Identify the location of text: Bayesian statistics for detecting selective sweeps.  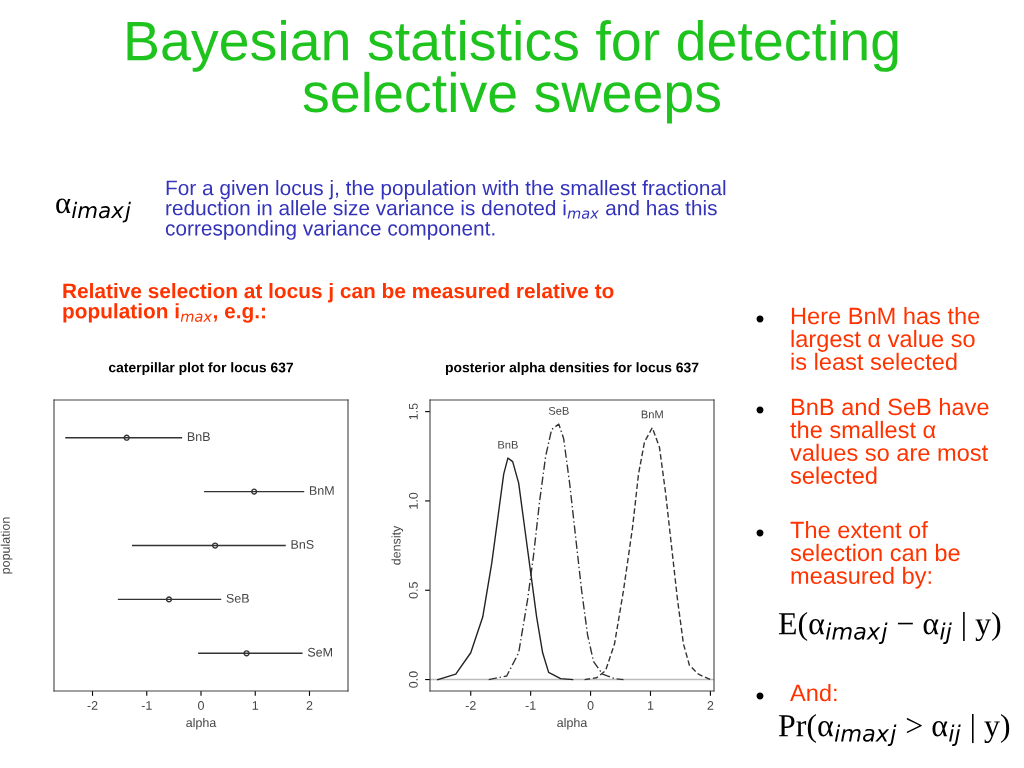
(512, 72).